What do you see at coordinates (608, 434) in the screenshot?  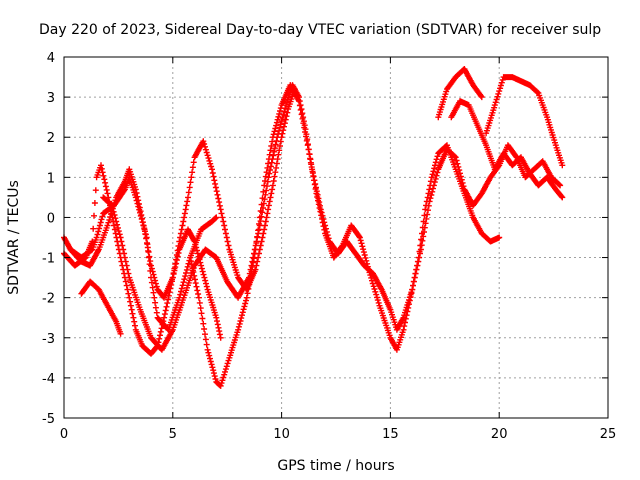 I see `x-tick-label: 25` at bounding box center [608, 434].